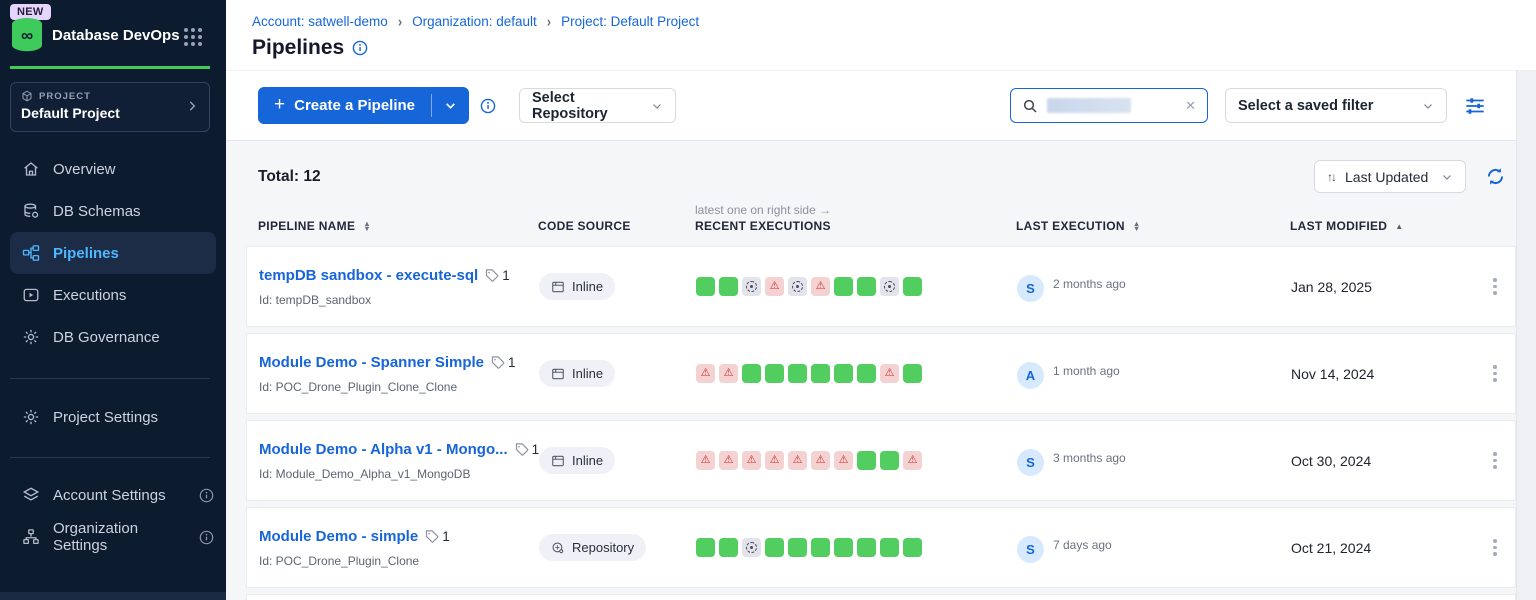 Image resolution: width=1536 pixels, height=600 pixels. I want to click on sidebar-item-project-settings: Project Settings, so click(113, 417).